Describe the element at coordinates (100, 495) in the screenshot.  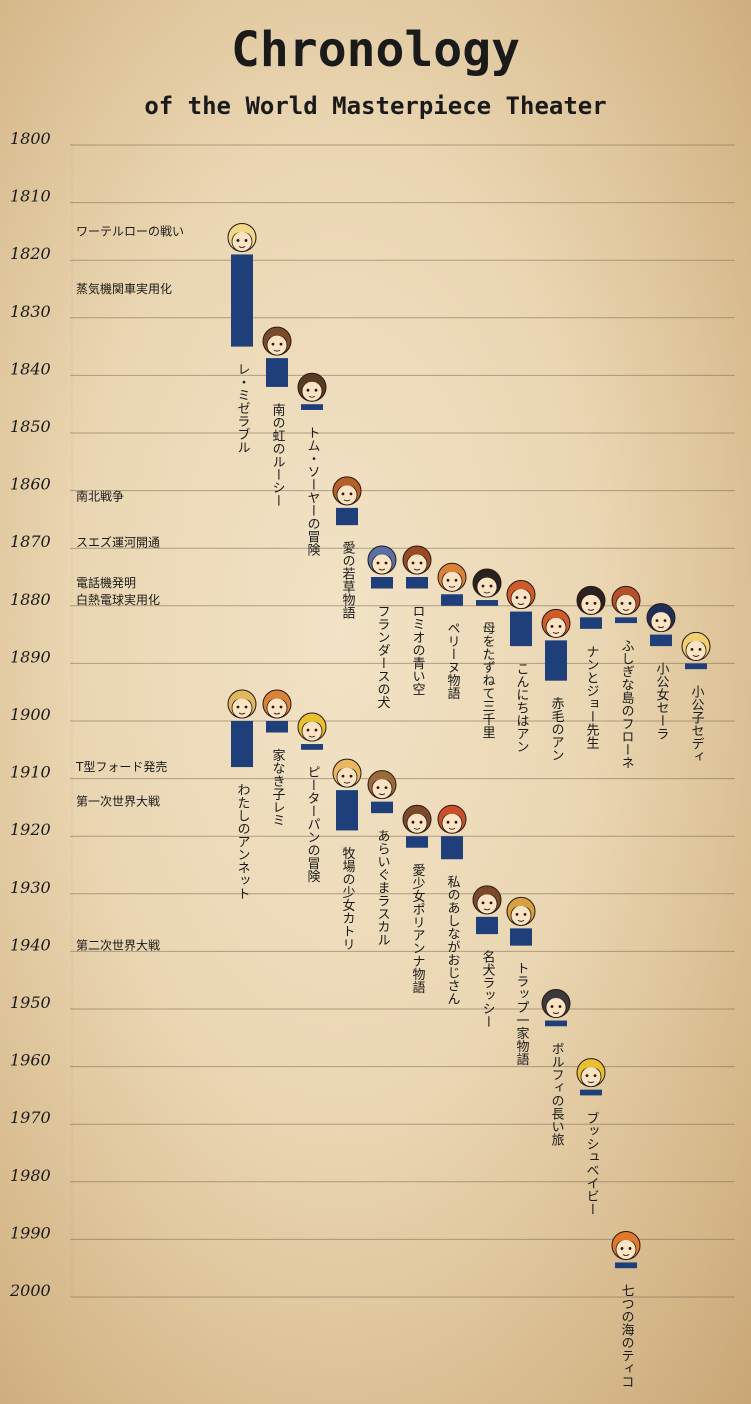
I see `event-label: 南北戦争` at that location.